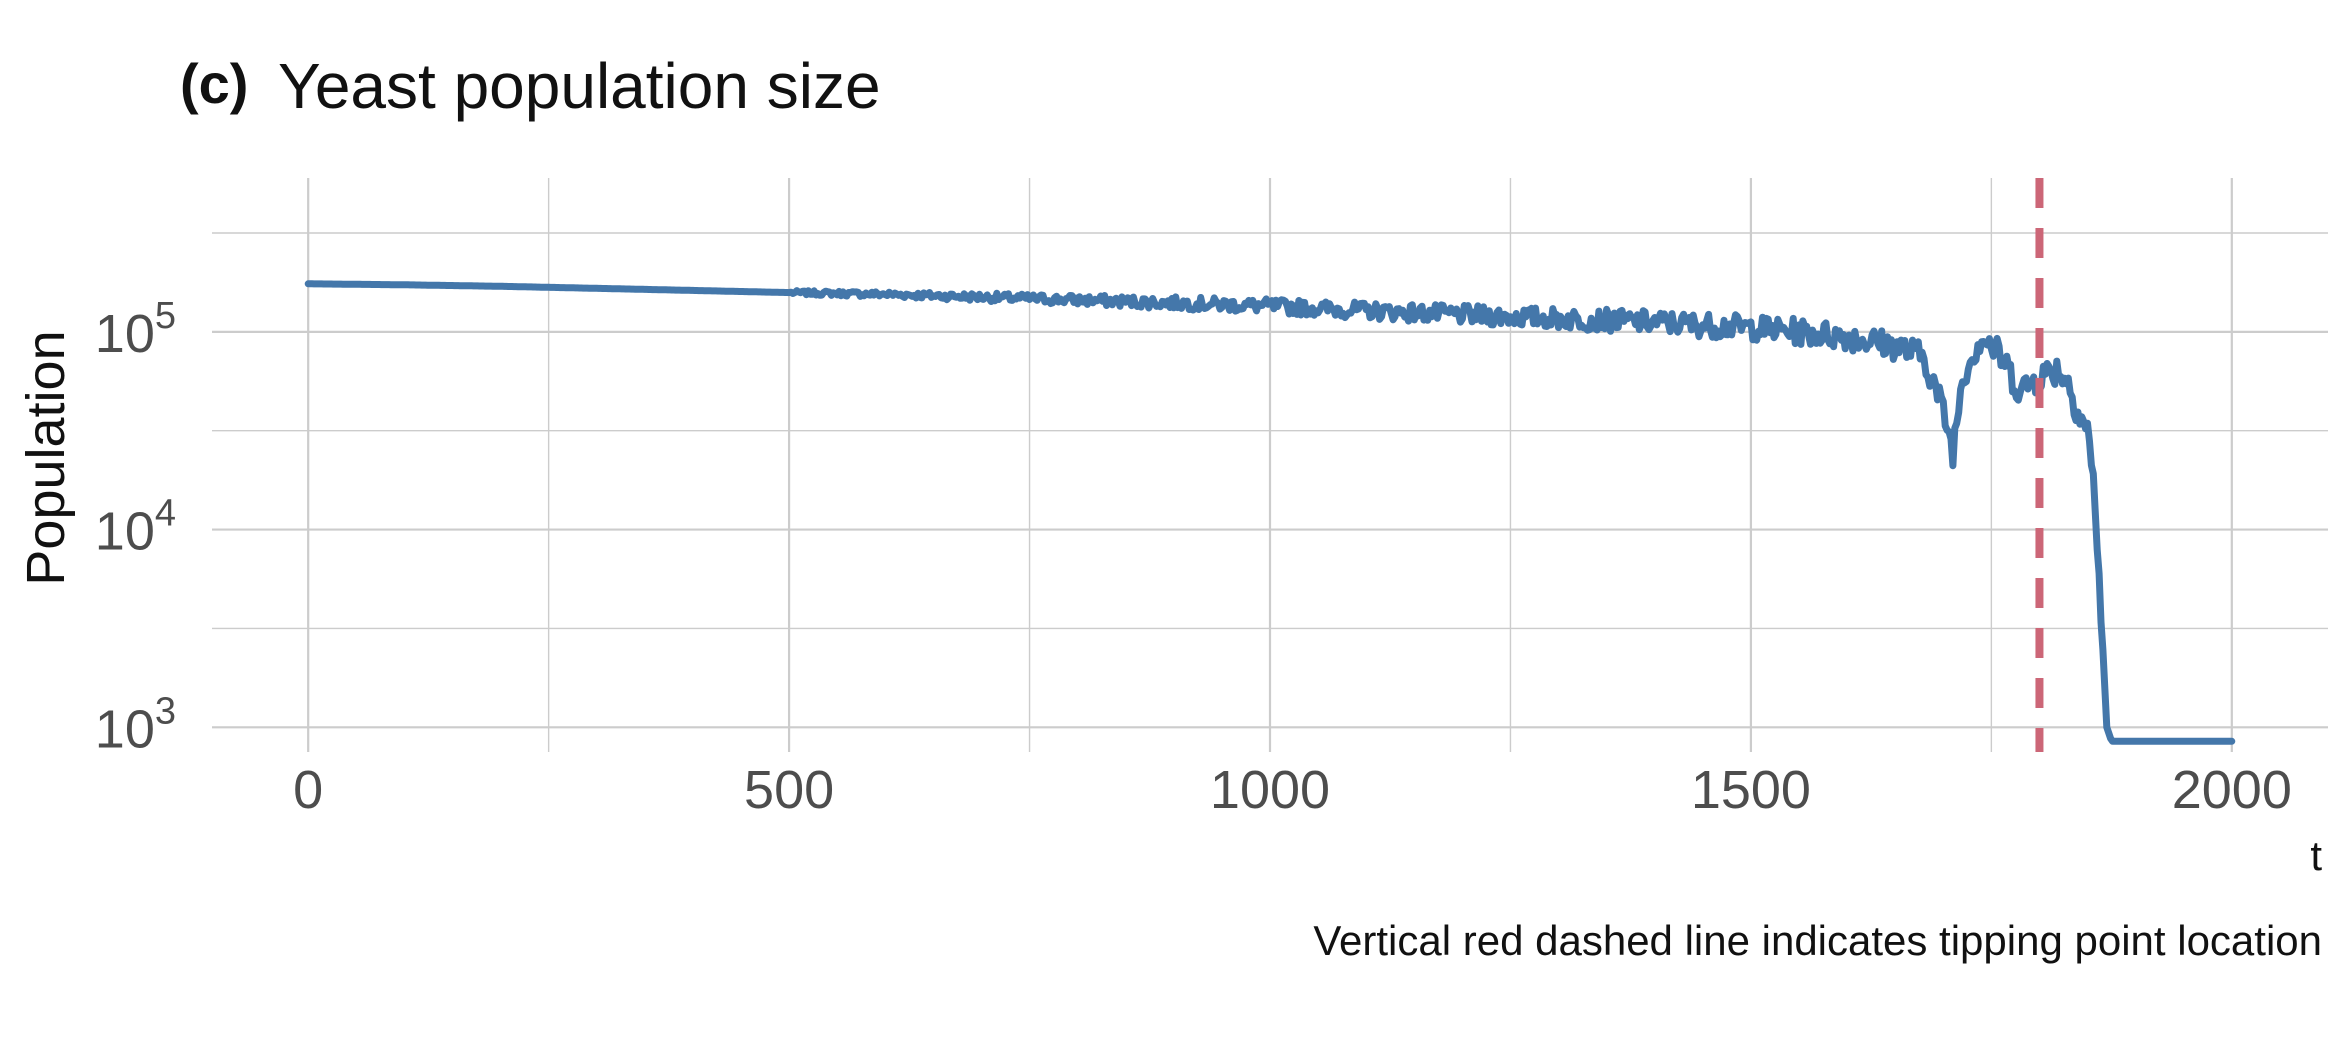  I want to click on x-axis-ticks: 0 500 1000 1500 2000, so click(1292, 790).